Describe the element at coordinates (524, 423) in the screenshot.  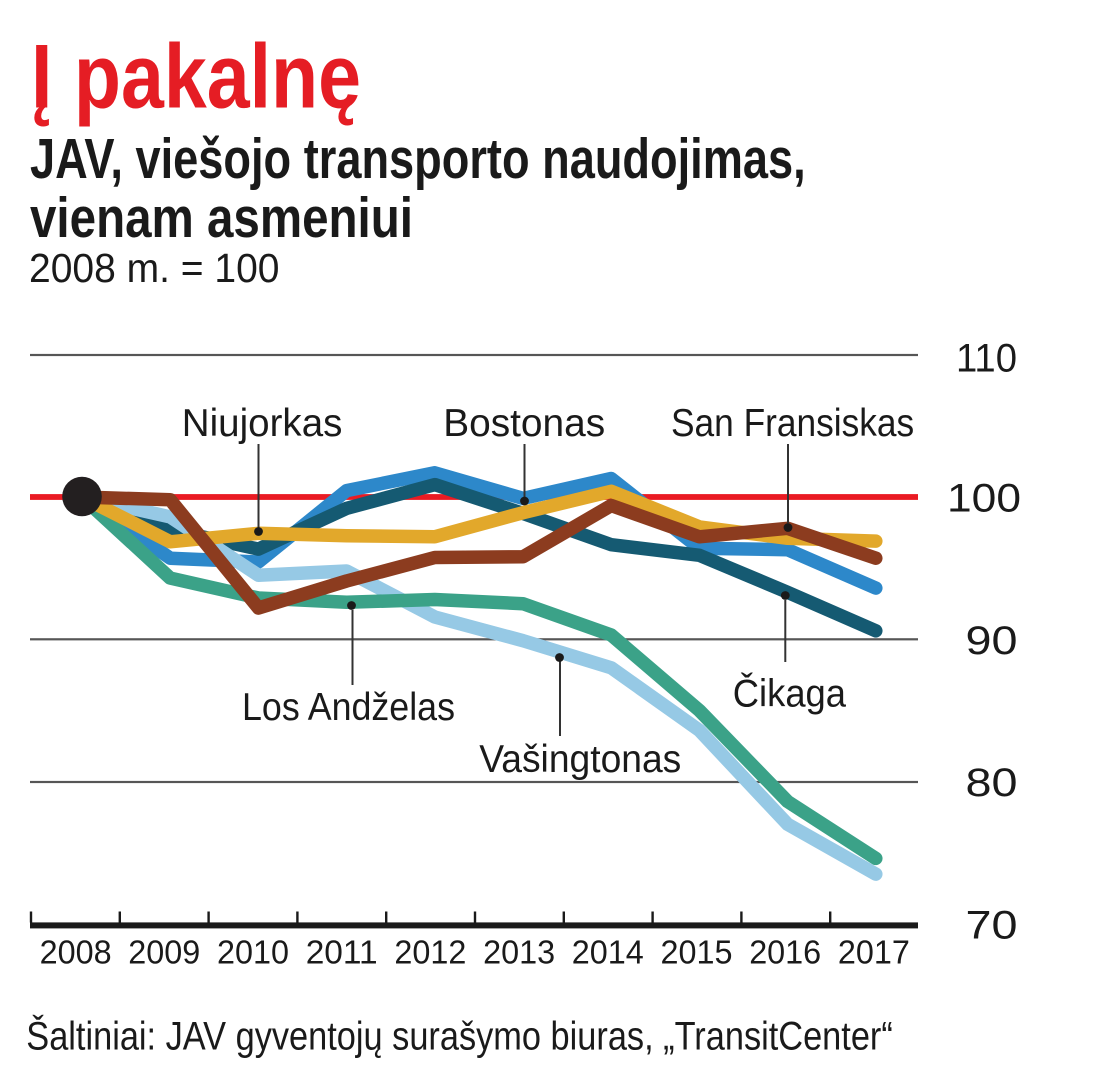
I see `svg-text: Bostonas` at that location.